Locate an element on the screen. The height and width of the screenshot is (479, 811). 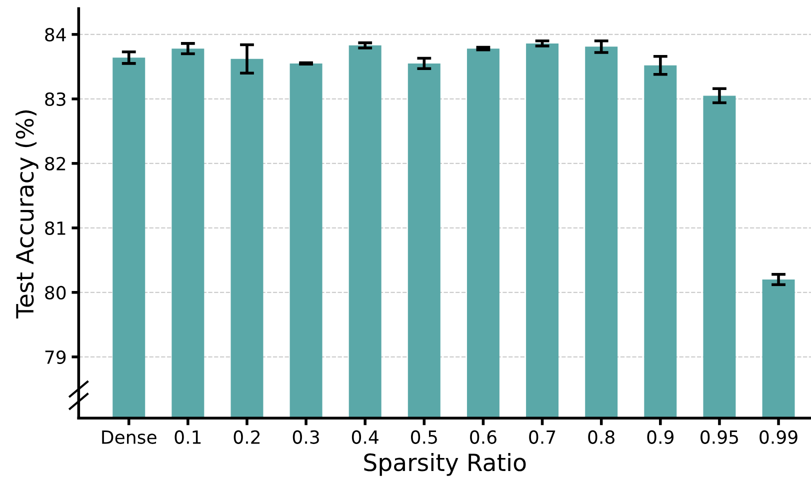
x-tick-label: 0.6 is located at coordinates (483, 437).